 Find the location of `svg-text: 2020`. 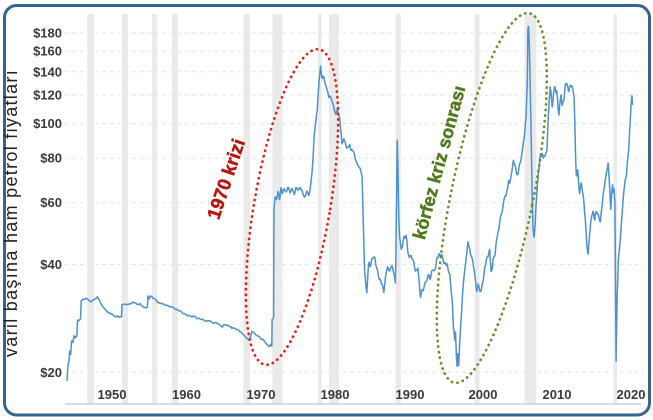

svg-text: 2020 is located at coordinates (631, 394).